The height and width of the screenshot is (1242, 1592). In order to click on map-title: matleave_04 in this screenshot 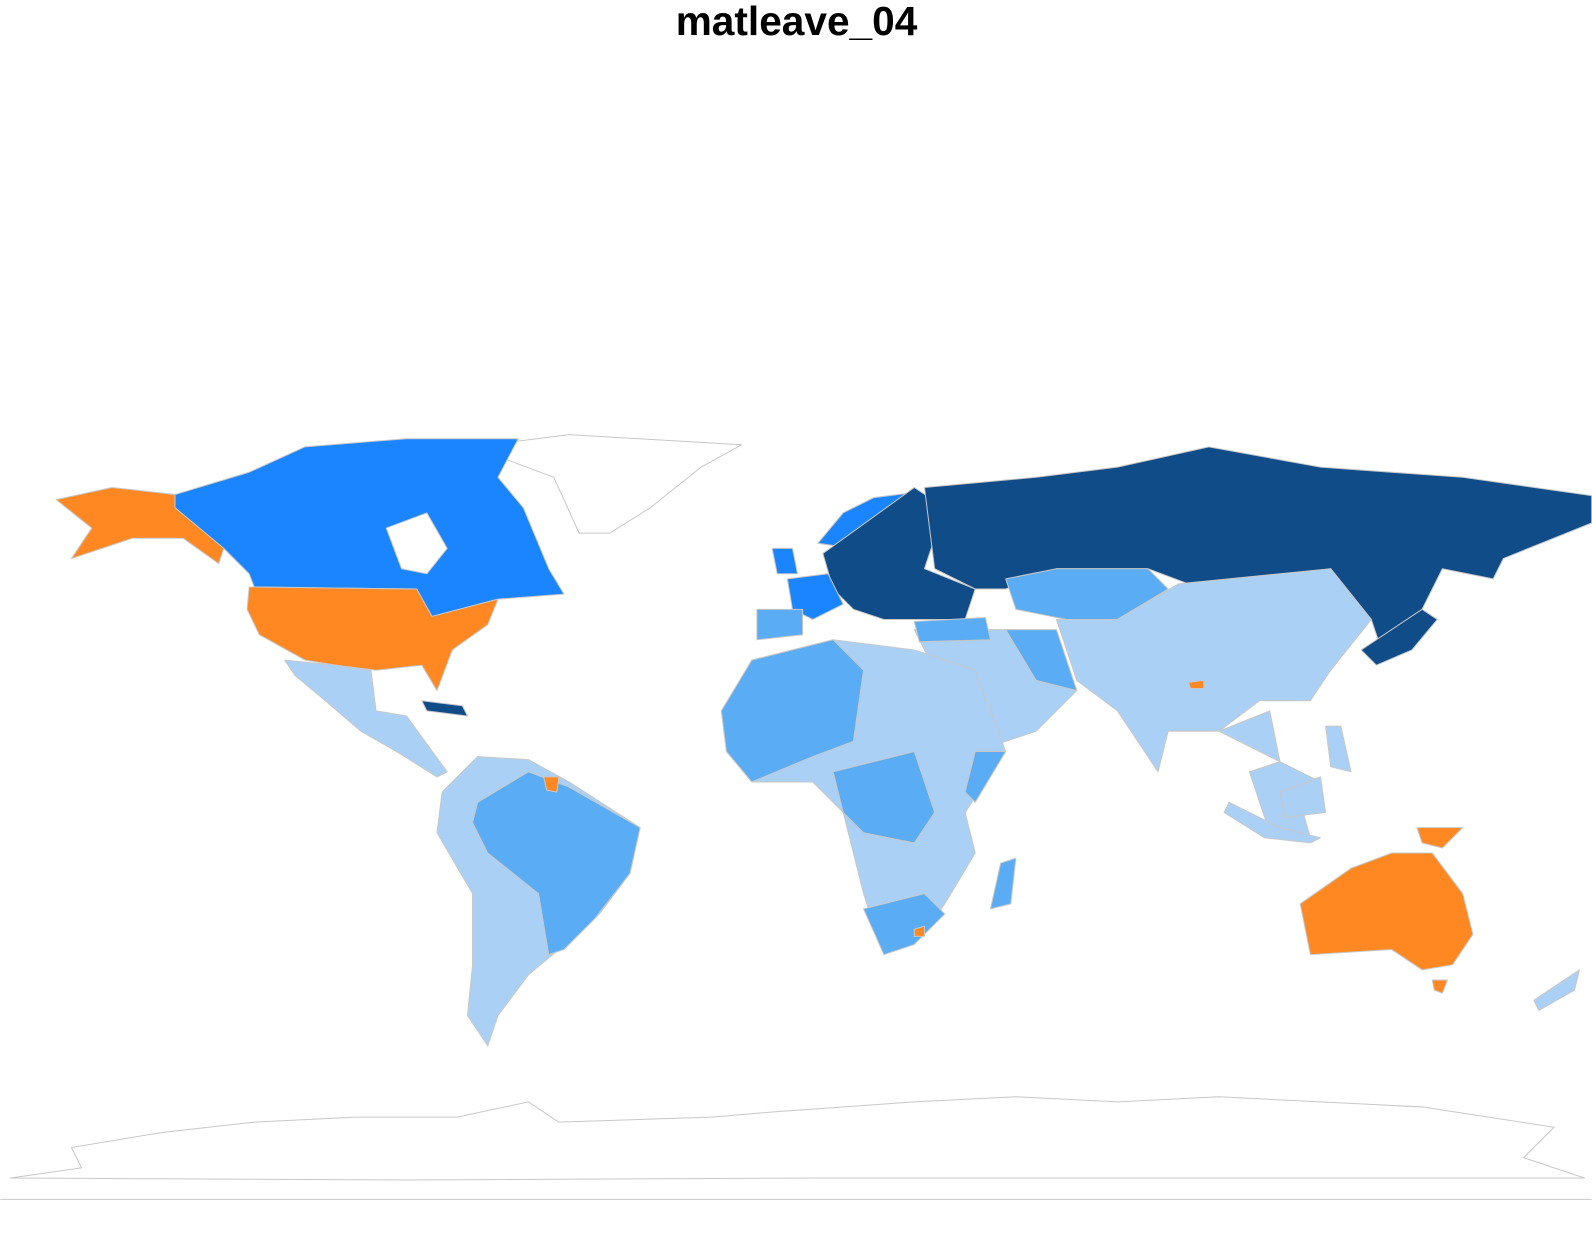, I will do `click(797, 22)`.